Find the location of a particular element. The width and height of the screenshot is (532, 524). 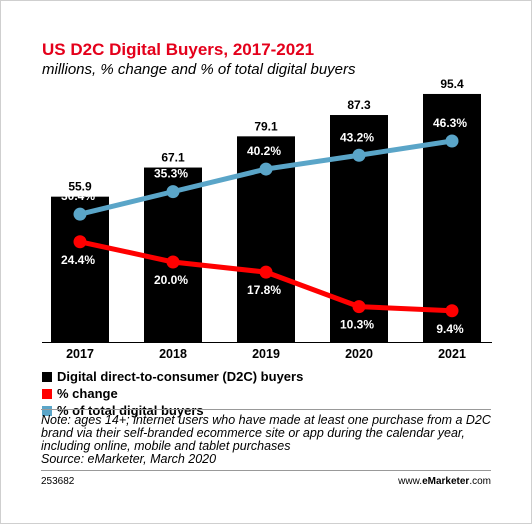

brand-prefix: www. is located at coordinates (410, 481).